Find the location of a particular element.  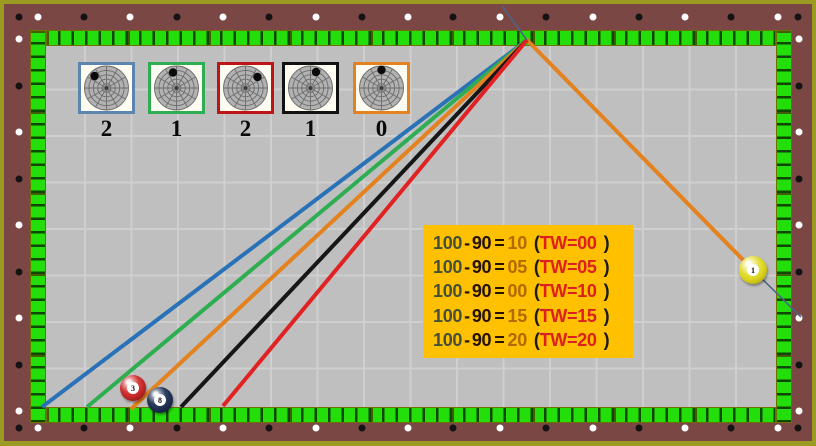

tw-value: TW=20 is located at coordinates (568, 339).